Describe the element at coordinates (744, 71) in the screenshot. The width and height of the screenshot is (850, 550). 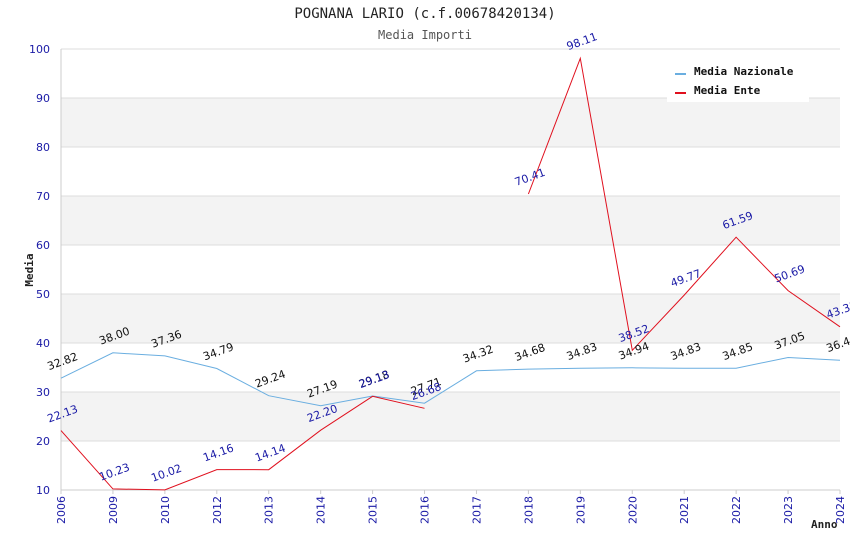
I see `legend-entry: Media Nazionale` at that location.